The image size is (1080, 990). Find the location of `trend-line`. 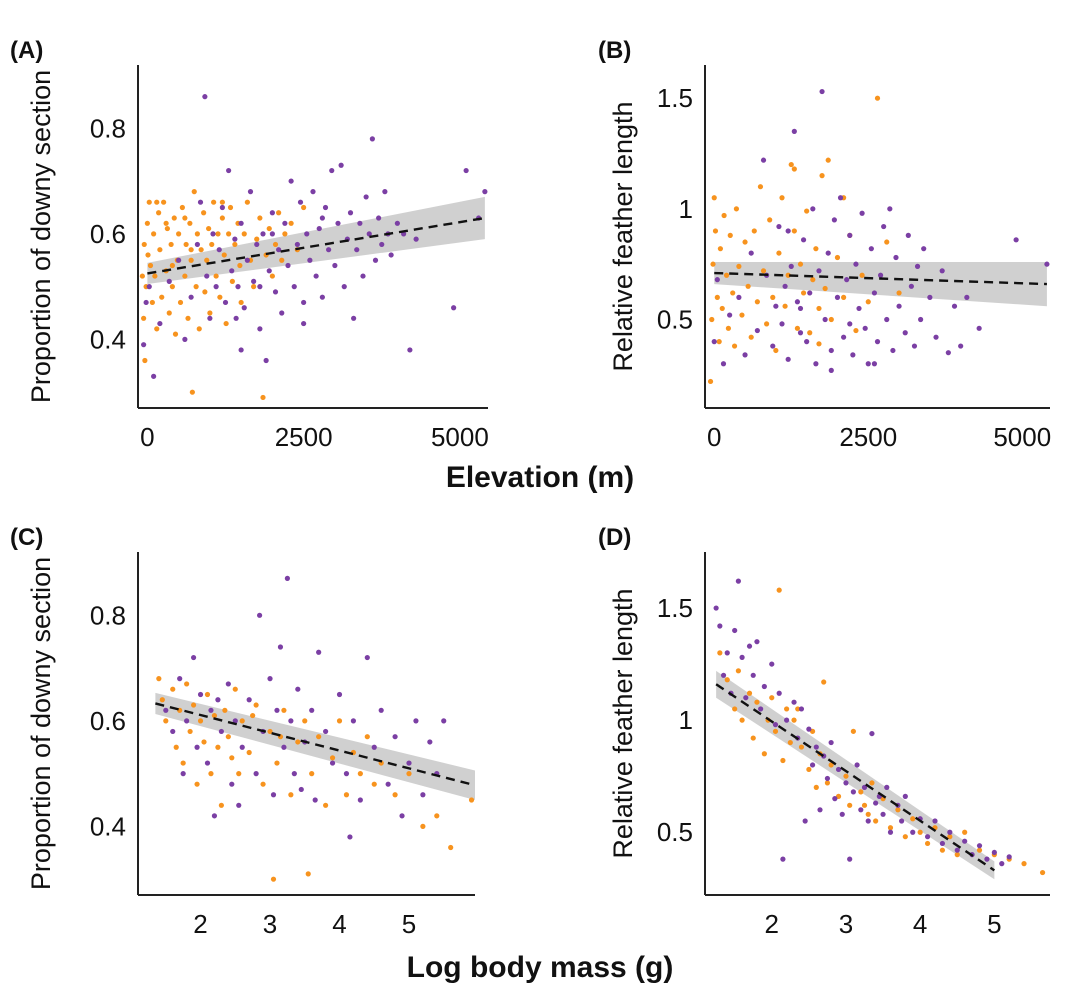

trend-line is located at coordinates (855, 777).